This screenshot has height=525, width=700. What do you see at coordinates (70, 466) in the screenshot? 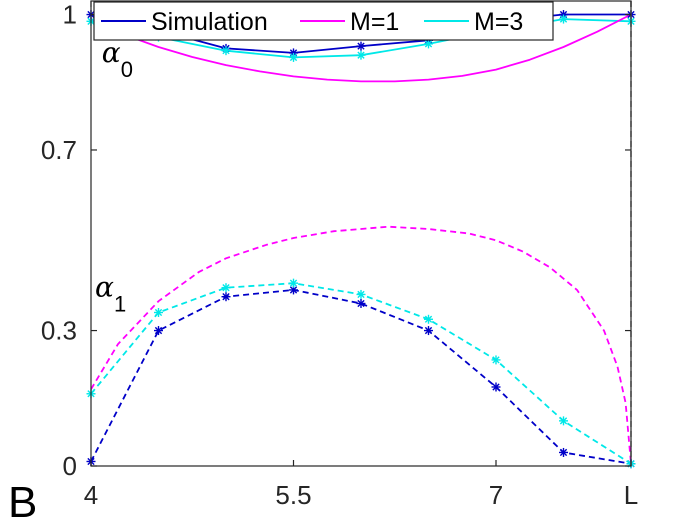
I see `y-tick-label-0: 0` at bounding box center [70, 466].